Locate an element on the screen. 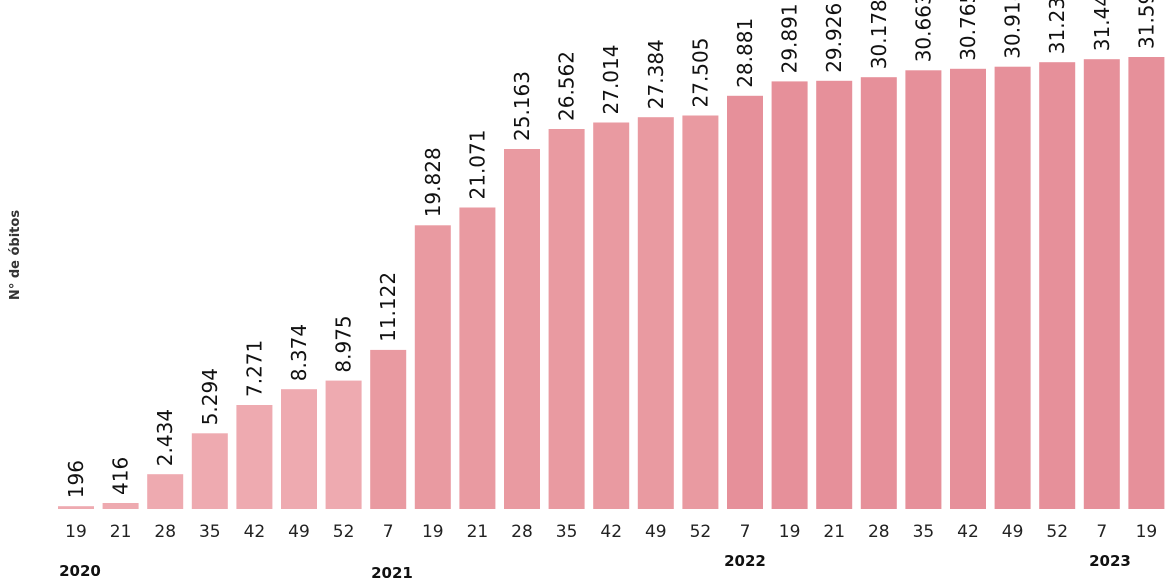 This screenshot has width=1174, height=583. x-tick-14: 52 is located at coordinates (701, 532).